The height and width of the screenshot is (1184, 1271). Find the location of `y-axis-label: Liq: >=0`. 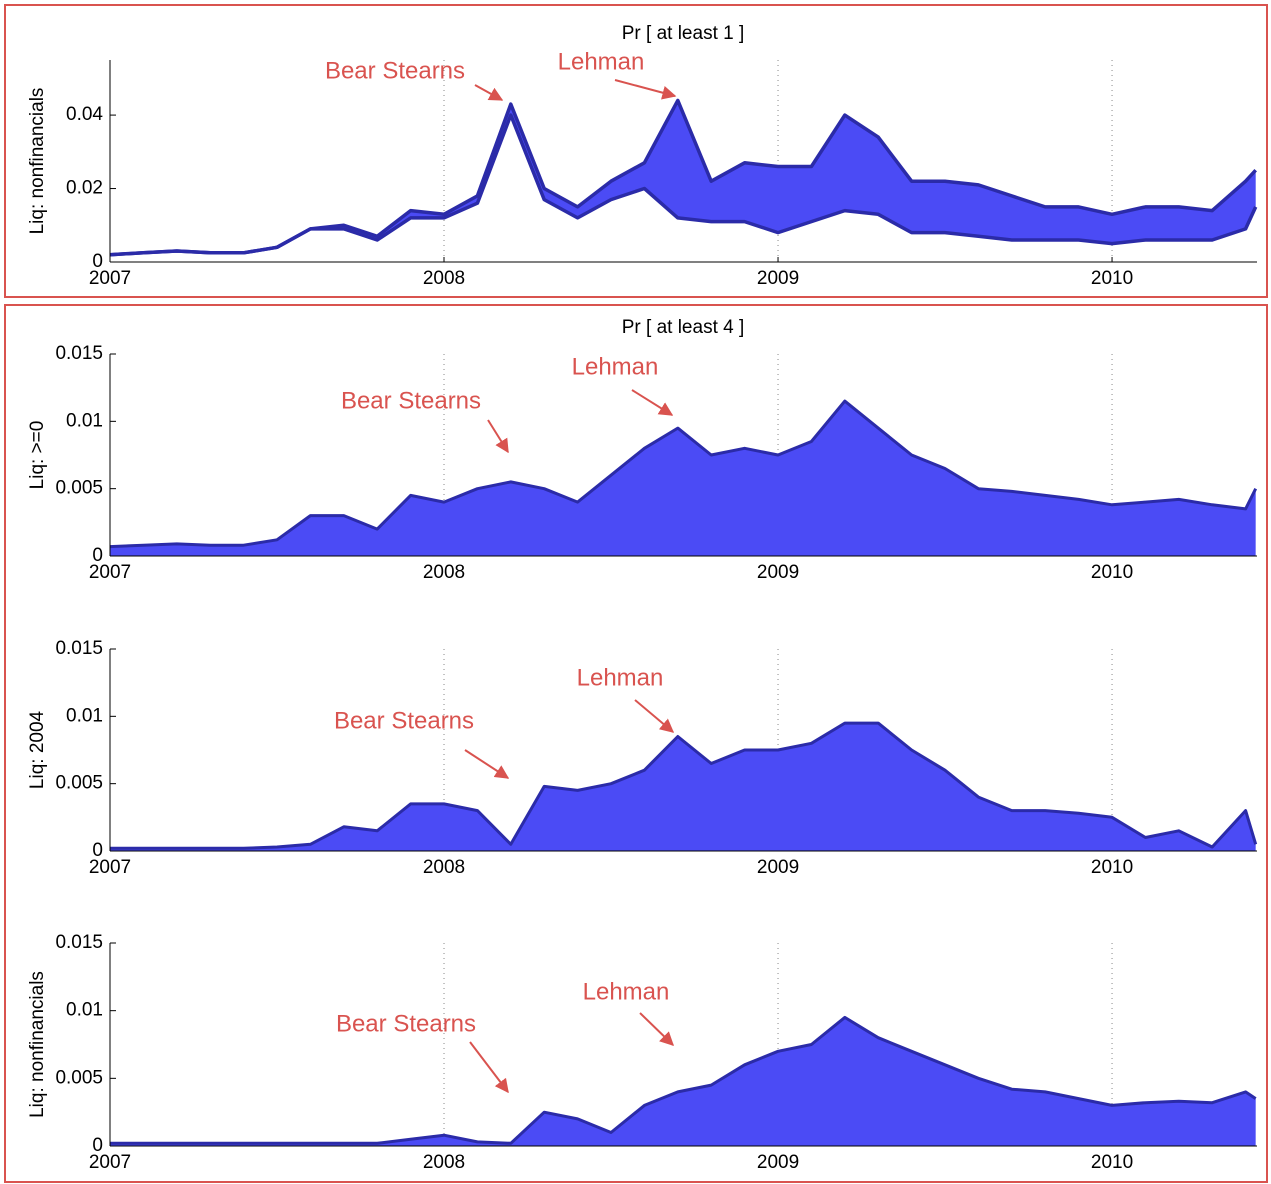

y-axis-label: Liq: >=0 is located at coordinates (37, 455).